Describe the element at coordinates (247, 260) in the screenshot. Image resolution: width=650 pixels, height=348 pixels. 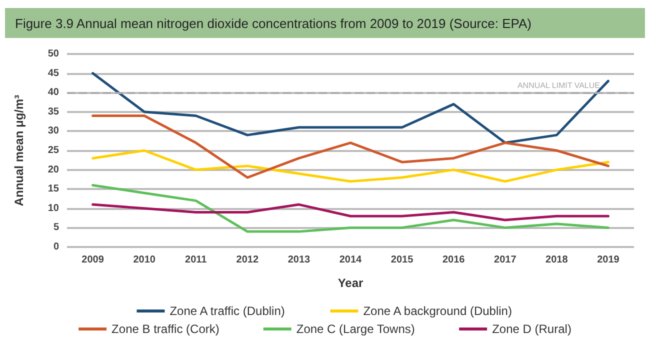
I see `x-tick-label: 2012` at that location.